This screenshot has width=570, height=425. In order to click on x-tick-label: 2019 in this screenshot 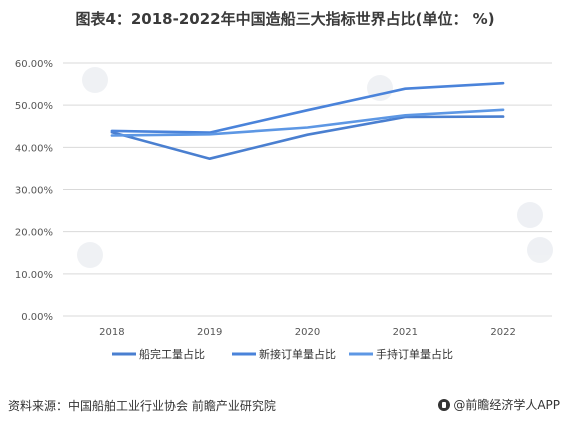, I will do `click(209, 332)`.